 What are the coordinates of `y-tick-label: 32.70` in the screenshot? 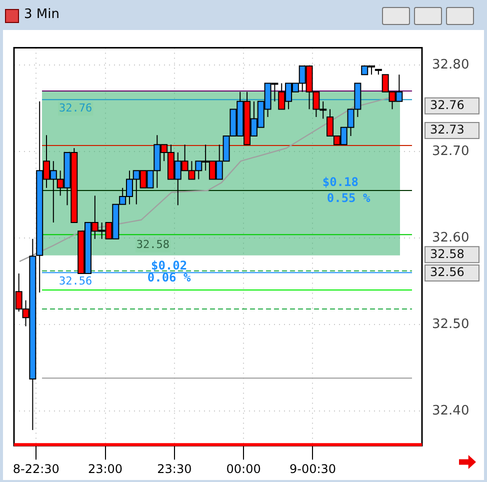 It's located at (451, 151).